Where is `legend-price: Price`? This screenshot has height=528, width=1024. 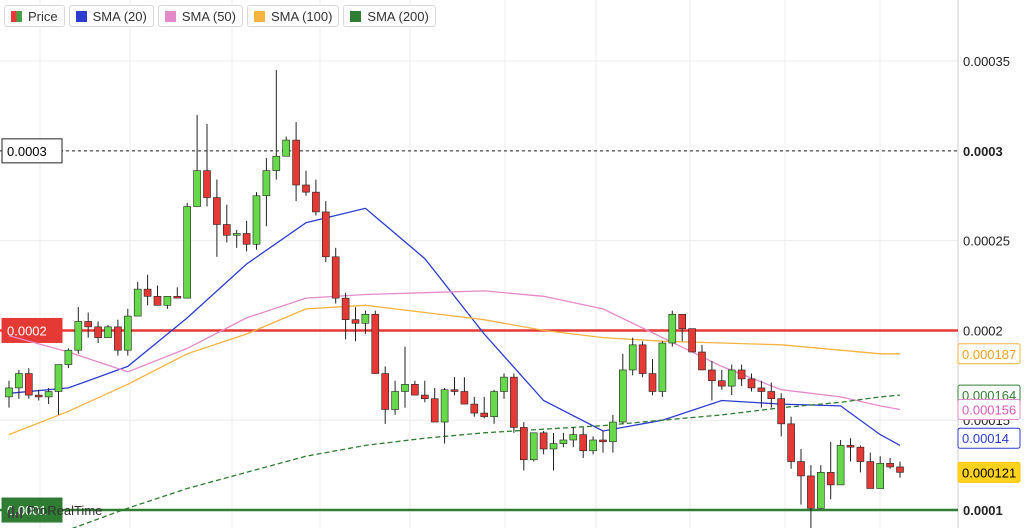
legend-price: Price is located at coordinates (34, 16).